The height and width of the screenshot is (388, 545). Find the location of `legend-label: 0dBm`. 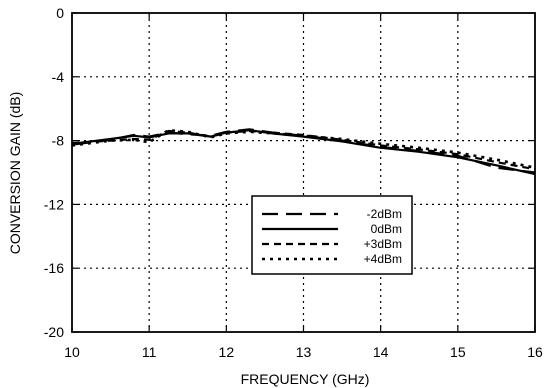

legend-label: 0dBm is located at coordinates (386, 229).